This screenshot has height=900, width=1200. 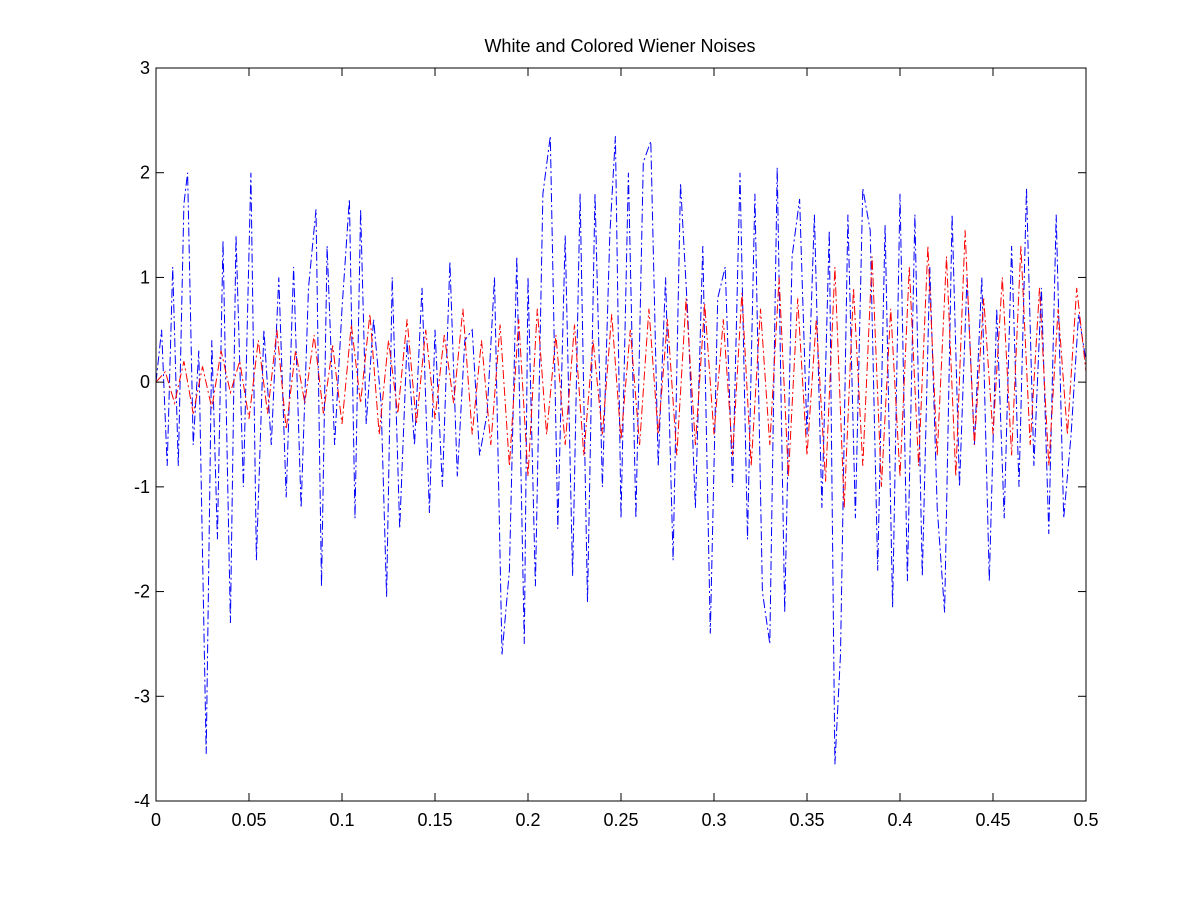 I want to click on y-tick-label: 0, so click(x=145, y=382).